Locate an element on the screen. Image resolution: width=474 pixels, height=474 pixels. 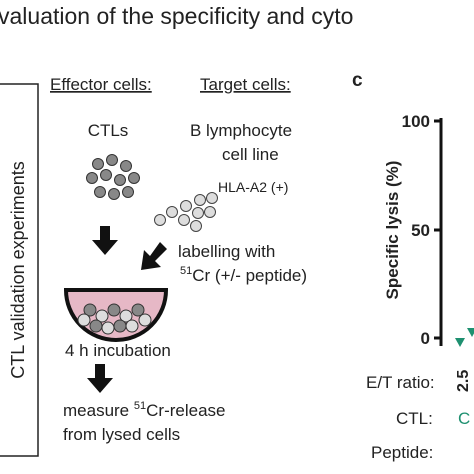
row-label: Peptide: is located at coordinates (402, 452).